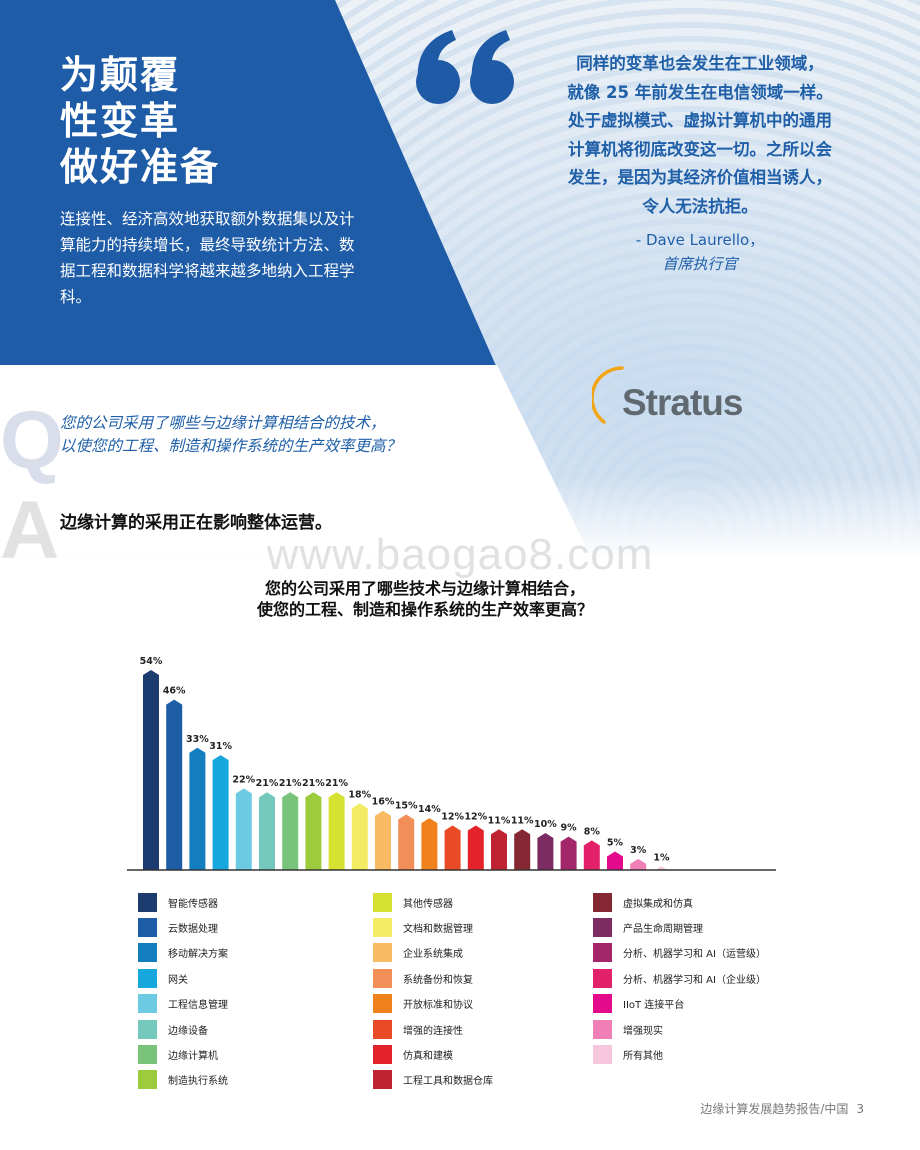  I want to click on legend-item: 文档和数据管理, so click(423, 927).